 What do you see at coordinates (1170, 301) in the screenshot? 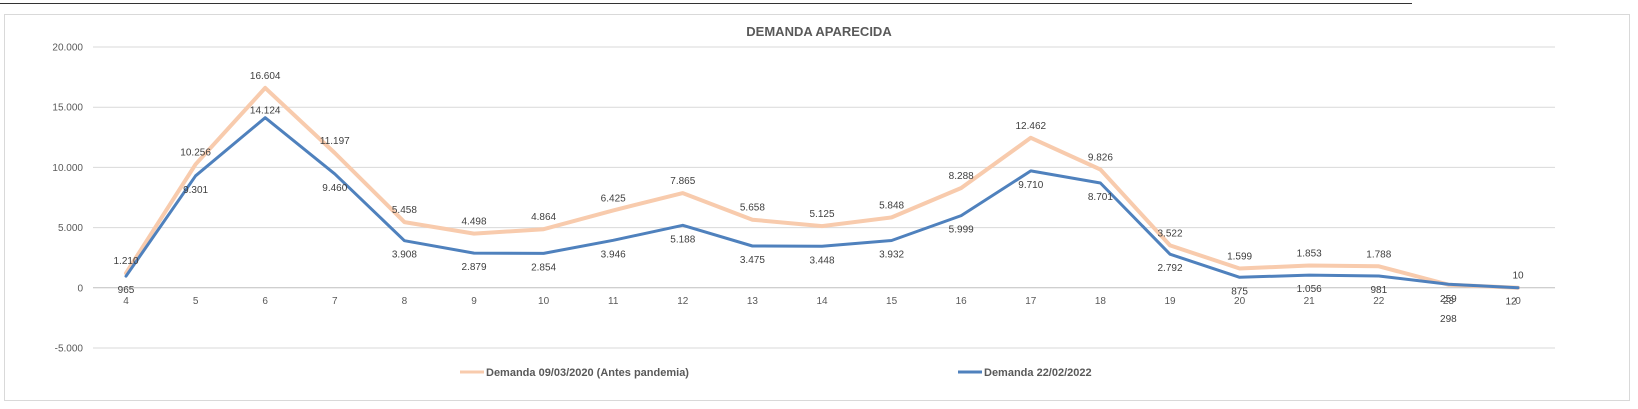
I see `x-tick-label: 19` at bounding box center [1170, 301].